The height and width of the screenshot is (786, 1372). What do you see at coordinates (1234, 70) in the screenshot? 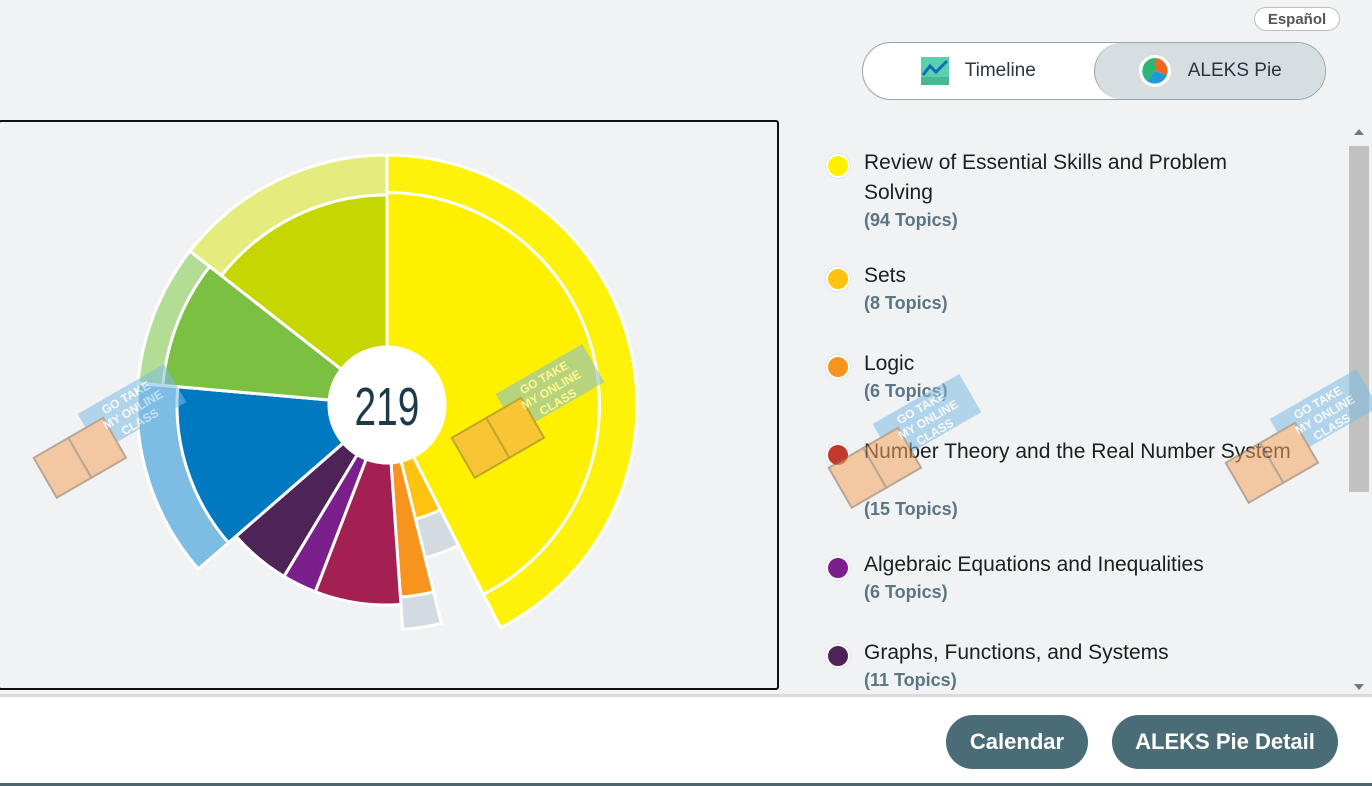
I see `aleks-pie-label: ALEKS Pie` at bounding box center [1234, 70].